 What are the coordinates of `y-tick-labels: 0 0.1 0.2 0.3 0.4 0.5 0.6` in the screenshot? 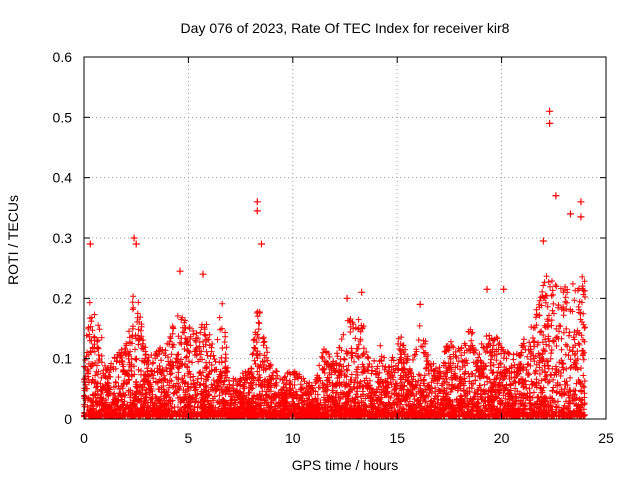 It's located at (63, 238).